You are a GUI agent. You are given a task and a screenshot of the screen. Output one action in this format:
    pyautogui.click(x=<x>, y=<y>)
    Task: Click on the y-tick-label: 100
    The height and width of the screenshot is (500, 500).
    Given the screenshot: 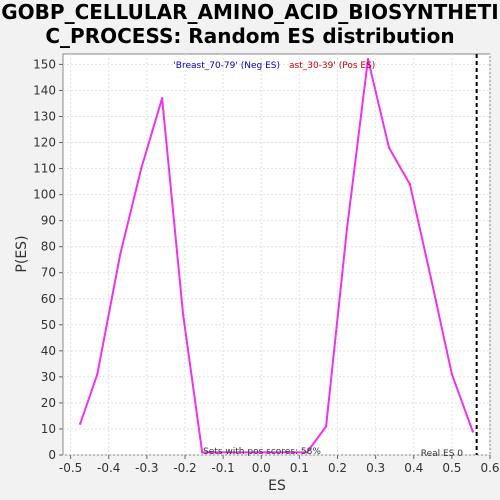 What is the action you would take?
    pyautogui.click(x=44, y=195)
    